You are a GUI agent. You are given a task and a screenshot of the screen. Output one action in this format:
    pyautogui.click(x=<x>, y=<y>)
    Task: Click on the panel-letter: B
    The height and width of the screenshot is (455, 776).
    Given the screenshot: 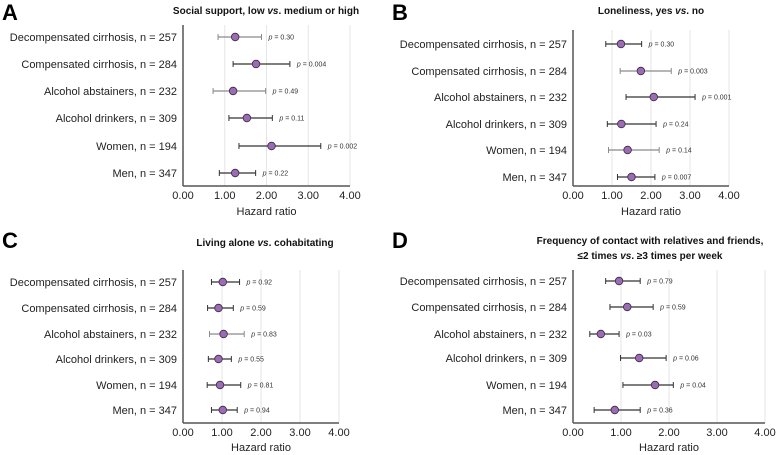 What is the action you would take?
    pyautogui.click(x=400, y=12)
    